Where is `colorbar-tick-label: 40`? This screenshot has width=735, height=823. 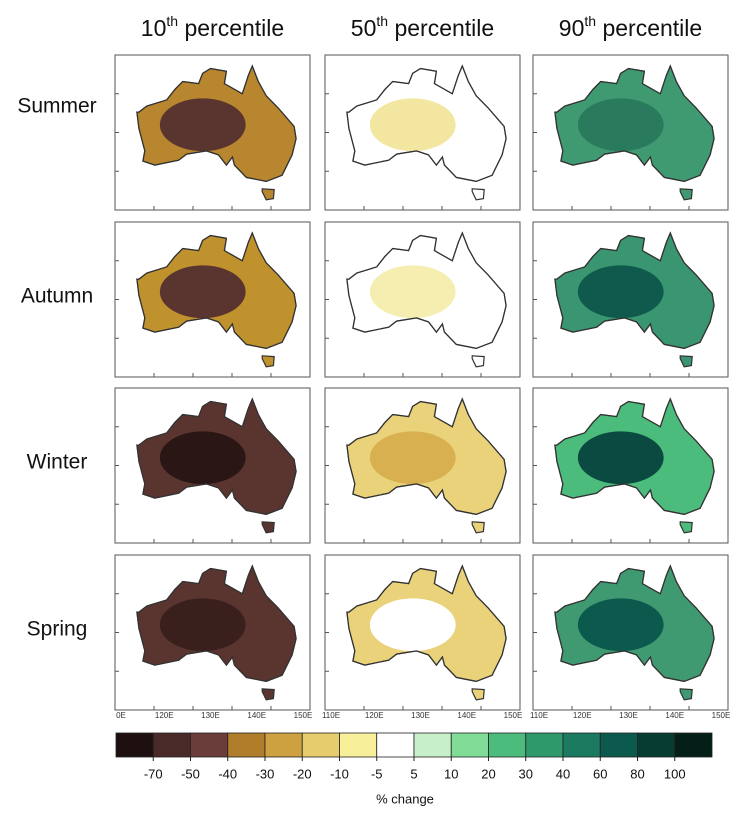 colorbar-tick-label: 40 is located at coordinates (563, 773).